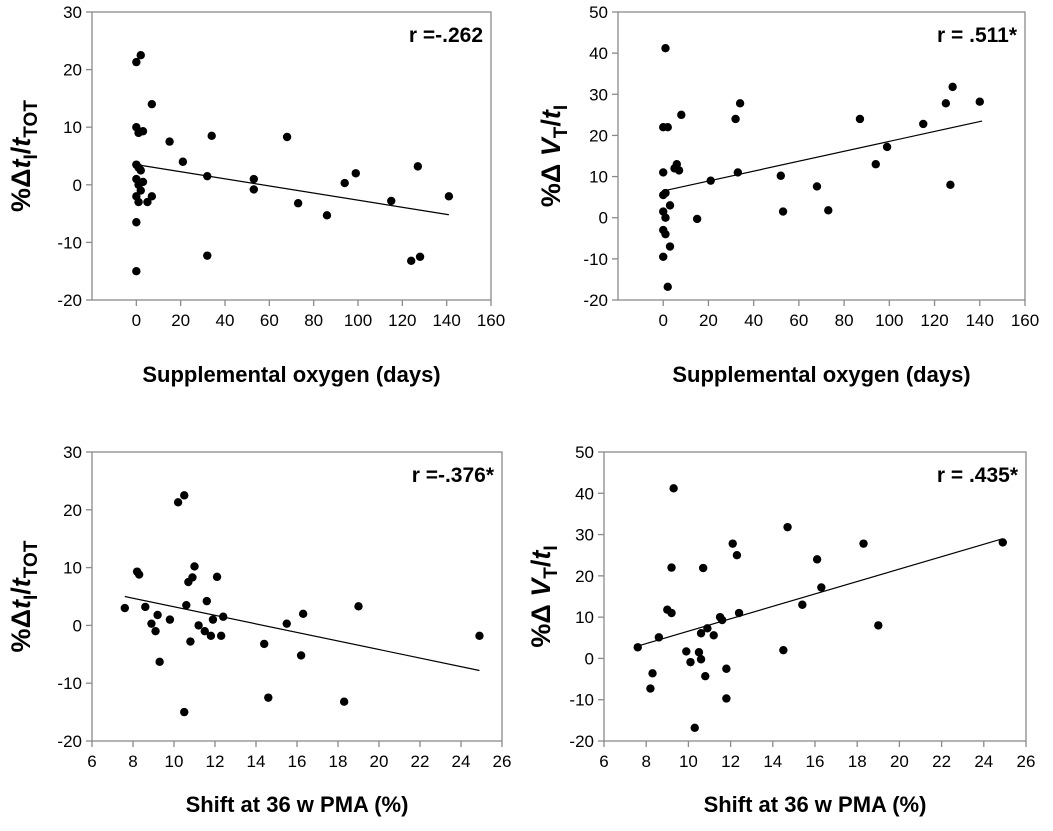 The width and height of the screenshot is (1053, 831). Describe the element at coordinates (541, 563) in the screenshot. I see `y-axis-title-part: /` at that location.